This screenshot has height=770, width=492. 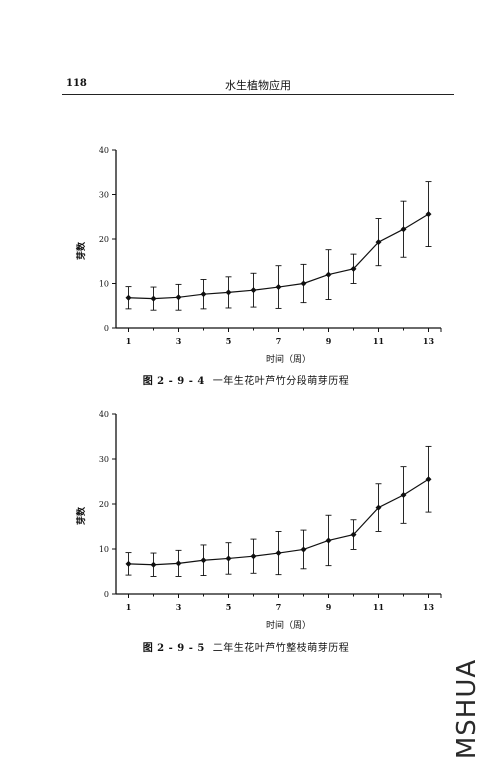 I want to click on watermark: MSHUA, so click(x=467, y=709).